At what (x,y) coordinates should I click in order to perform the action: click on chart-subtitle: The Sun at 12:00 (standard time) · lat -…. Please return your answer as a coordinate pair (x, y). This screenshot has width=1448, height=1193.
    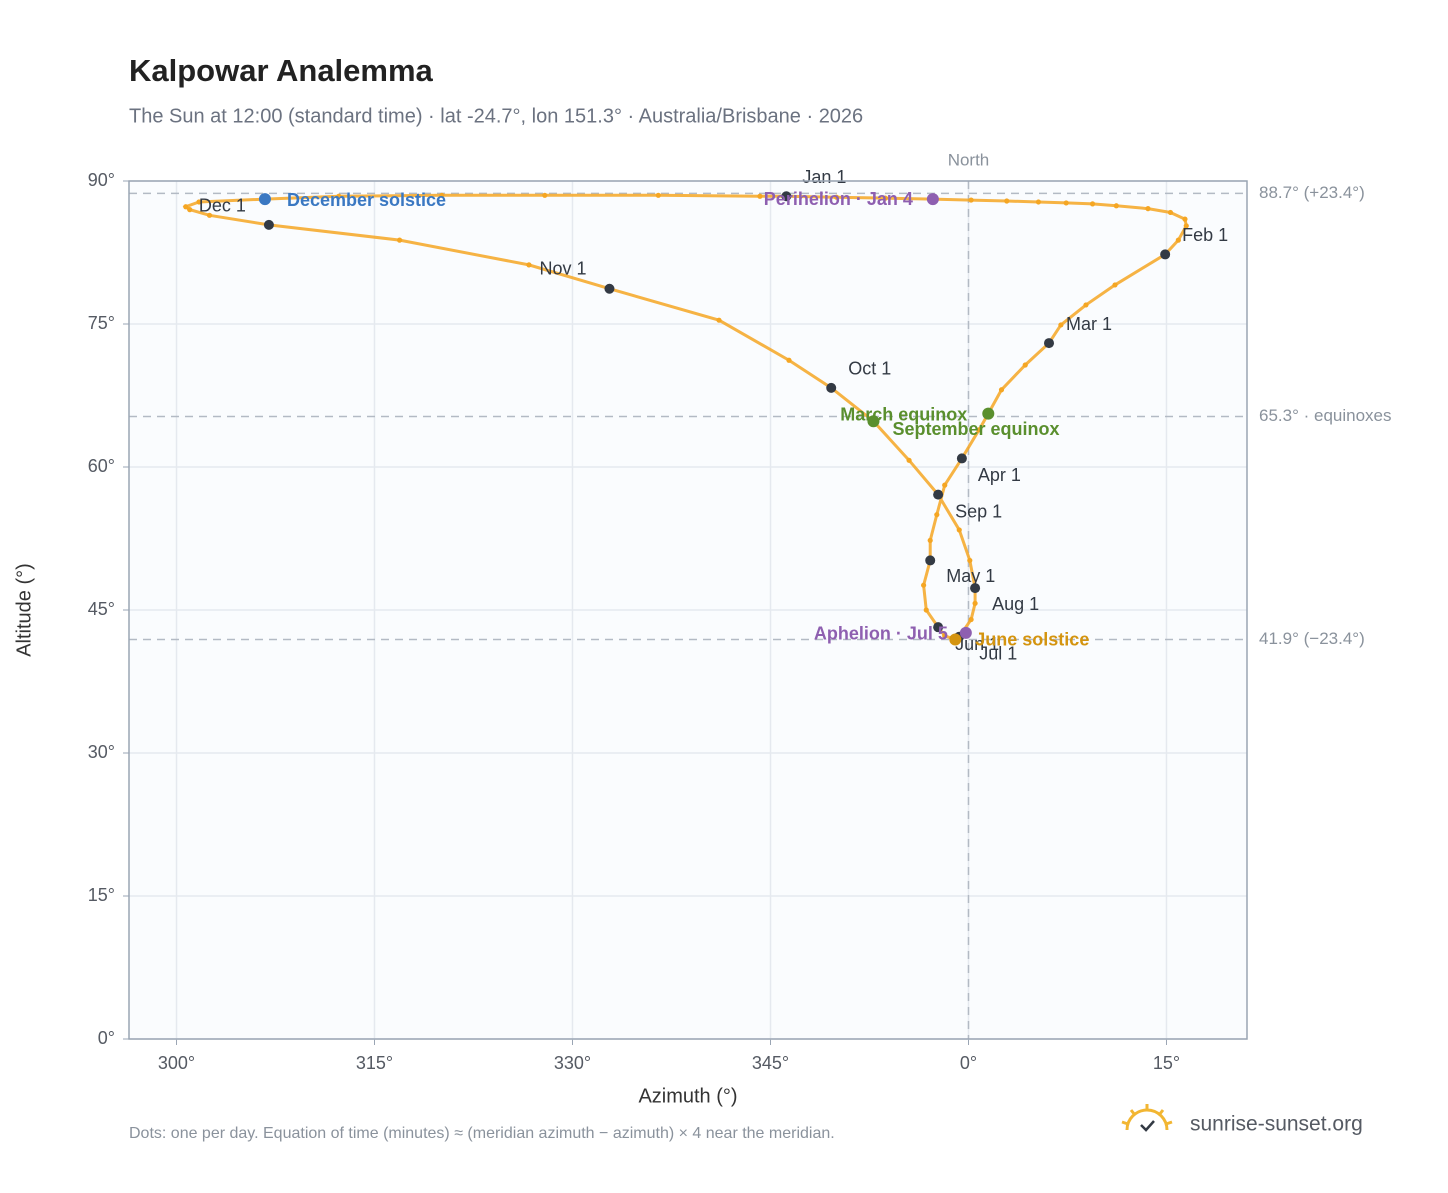
    Looking at the image, I should click on (496, 116).